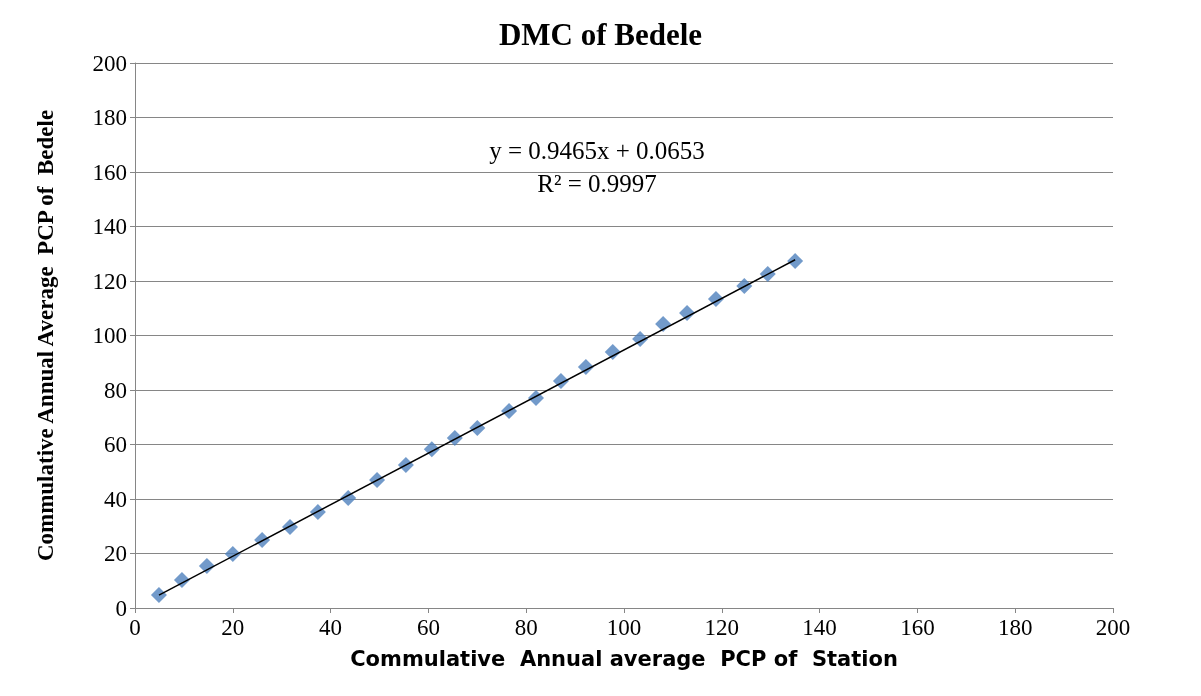 This screenshot has height=696, width=1201. What do you see at coordinates (1113, 627) in the screenshot?
I see `x-tick-label: 200` at bounding box center [1113, 627].